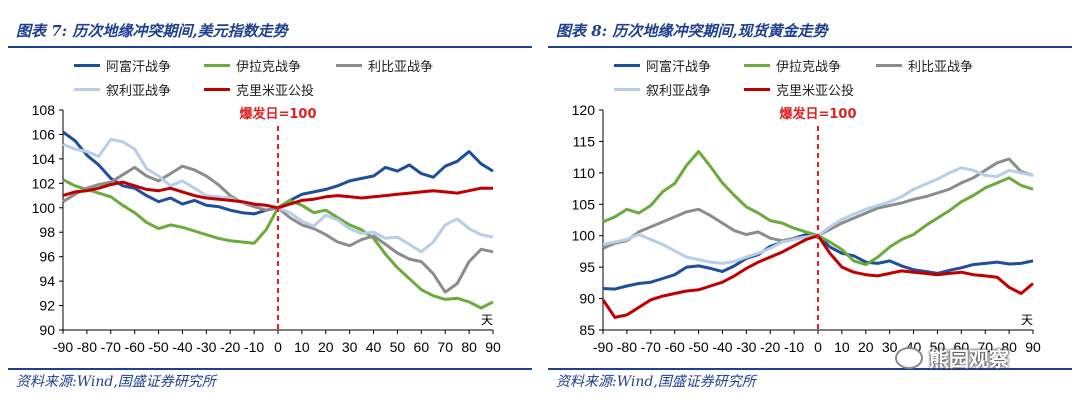 The height and width of the screenshot is (411, 1080). I want to click on y-tick-label: 98, so click(47, 232).